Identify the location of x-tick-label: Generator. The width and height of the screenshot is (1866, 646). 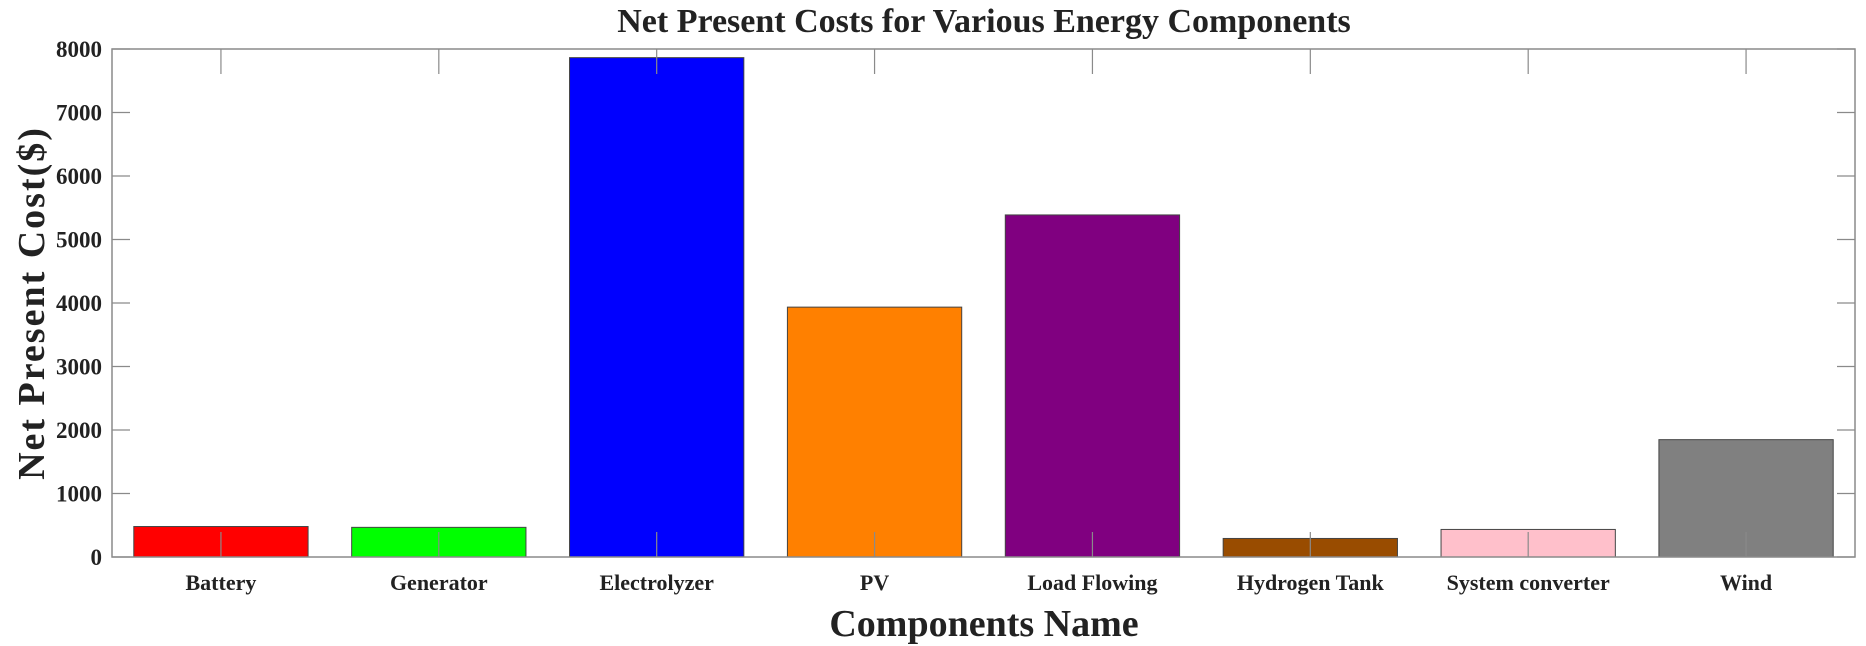
(439, 582).